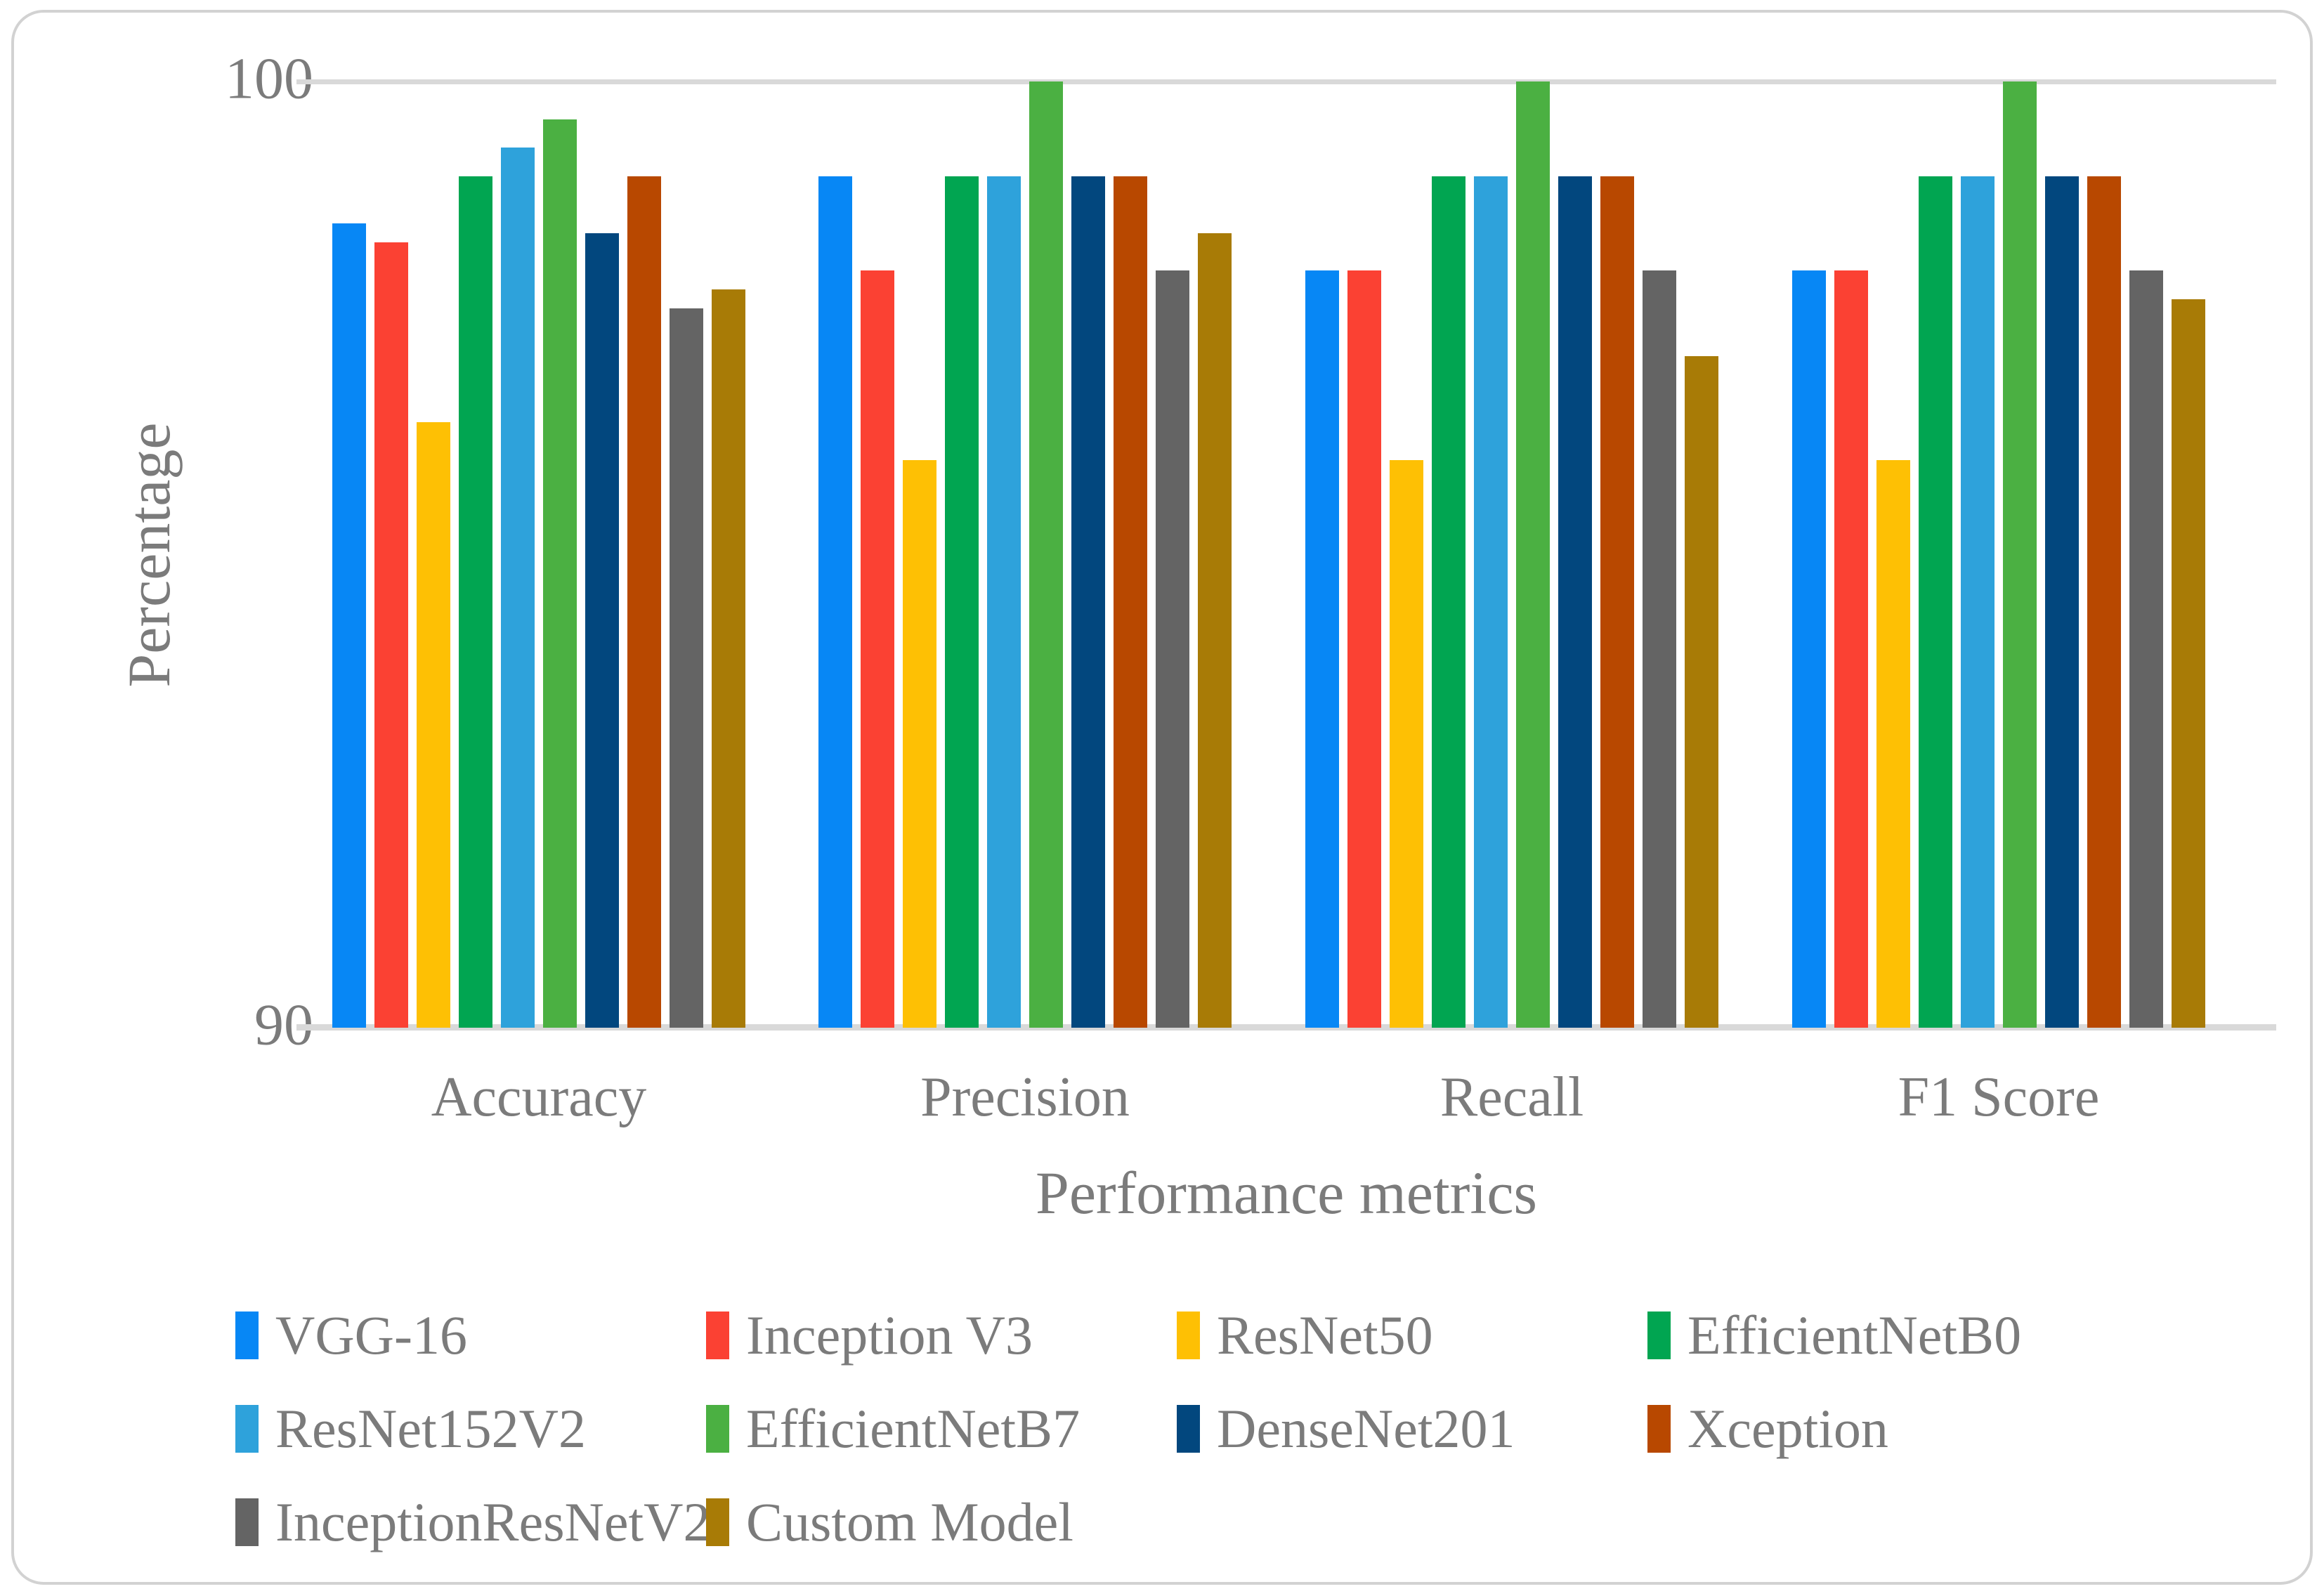 This screenshot has height=1596, width=2324. I want to click on category-label-precision: Precision, so click(1025, 1097).